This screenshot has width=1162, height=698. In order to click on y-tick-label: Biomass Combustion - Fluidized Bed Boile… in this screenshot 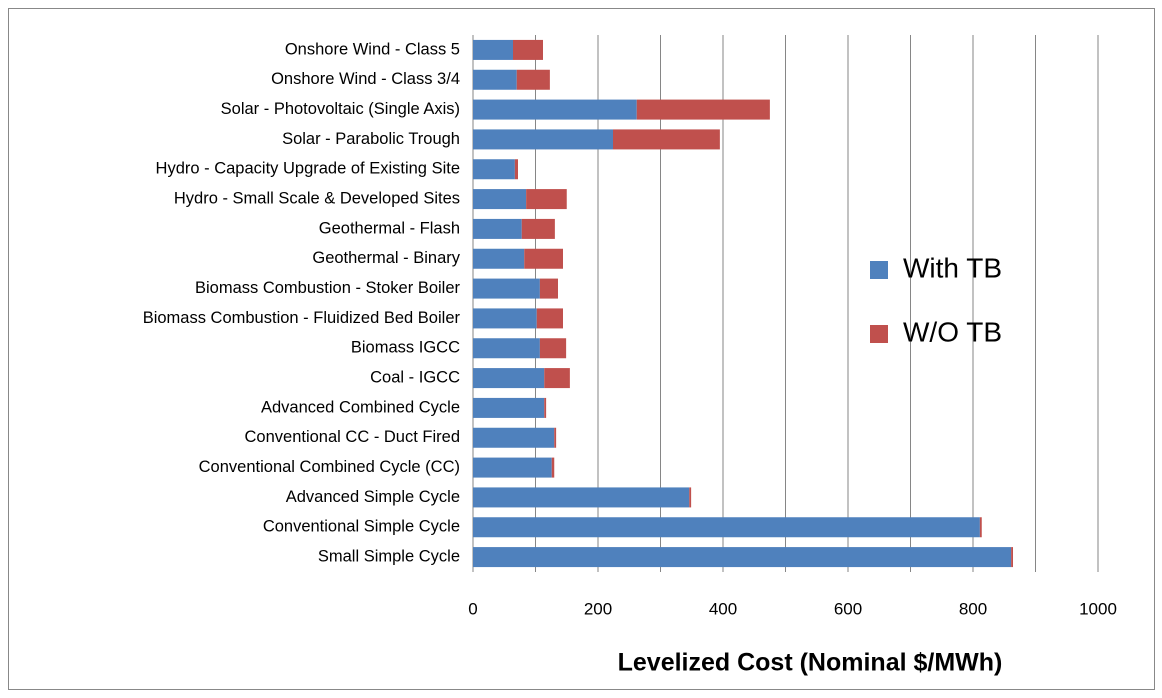, I will do `click(302, 318)`.